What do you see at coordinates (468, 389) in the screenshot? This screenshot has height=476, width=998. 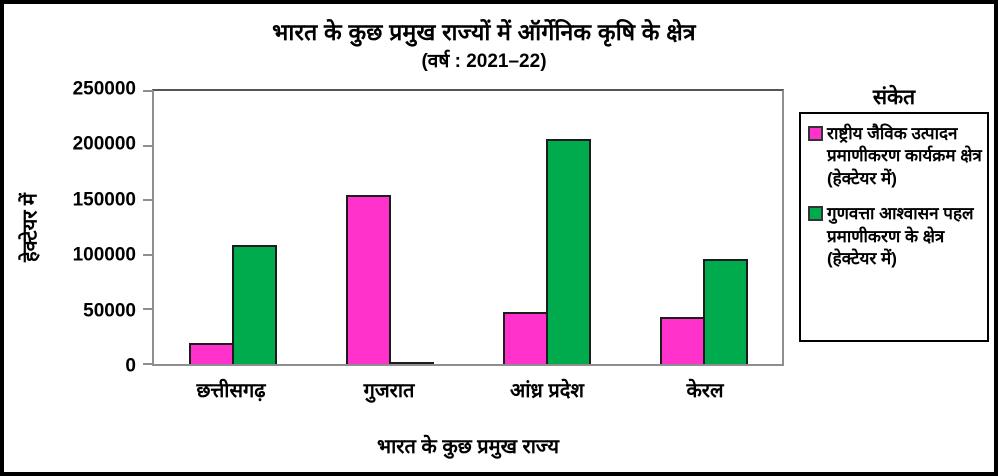 I see `x-axis-tick-labels: छत्तीसगढ़ गुजरात आंध्र प्रदेश केरल` at bounding box center [468, 389].